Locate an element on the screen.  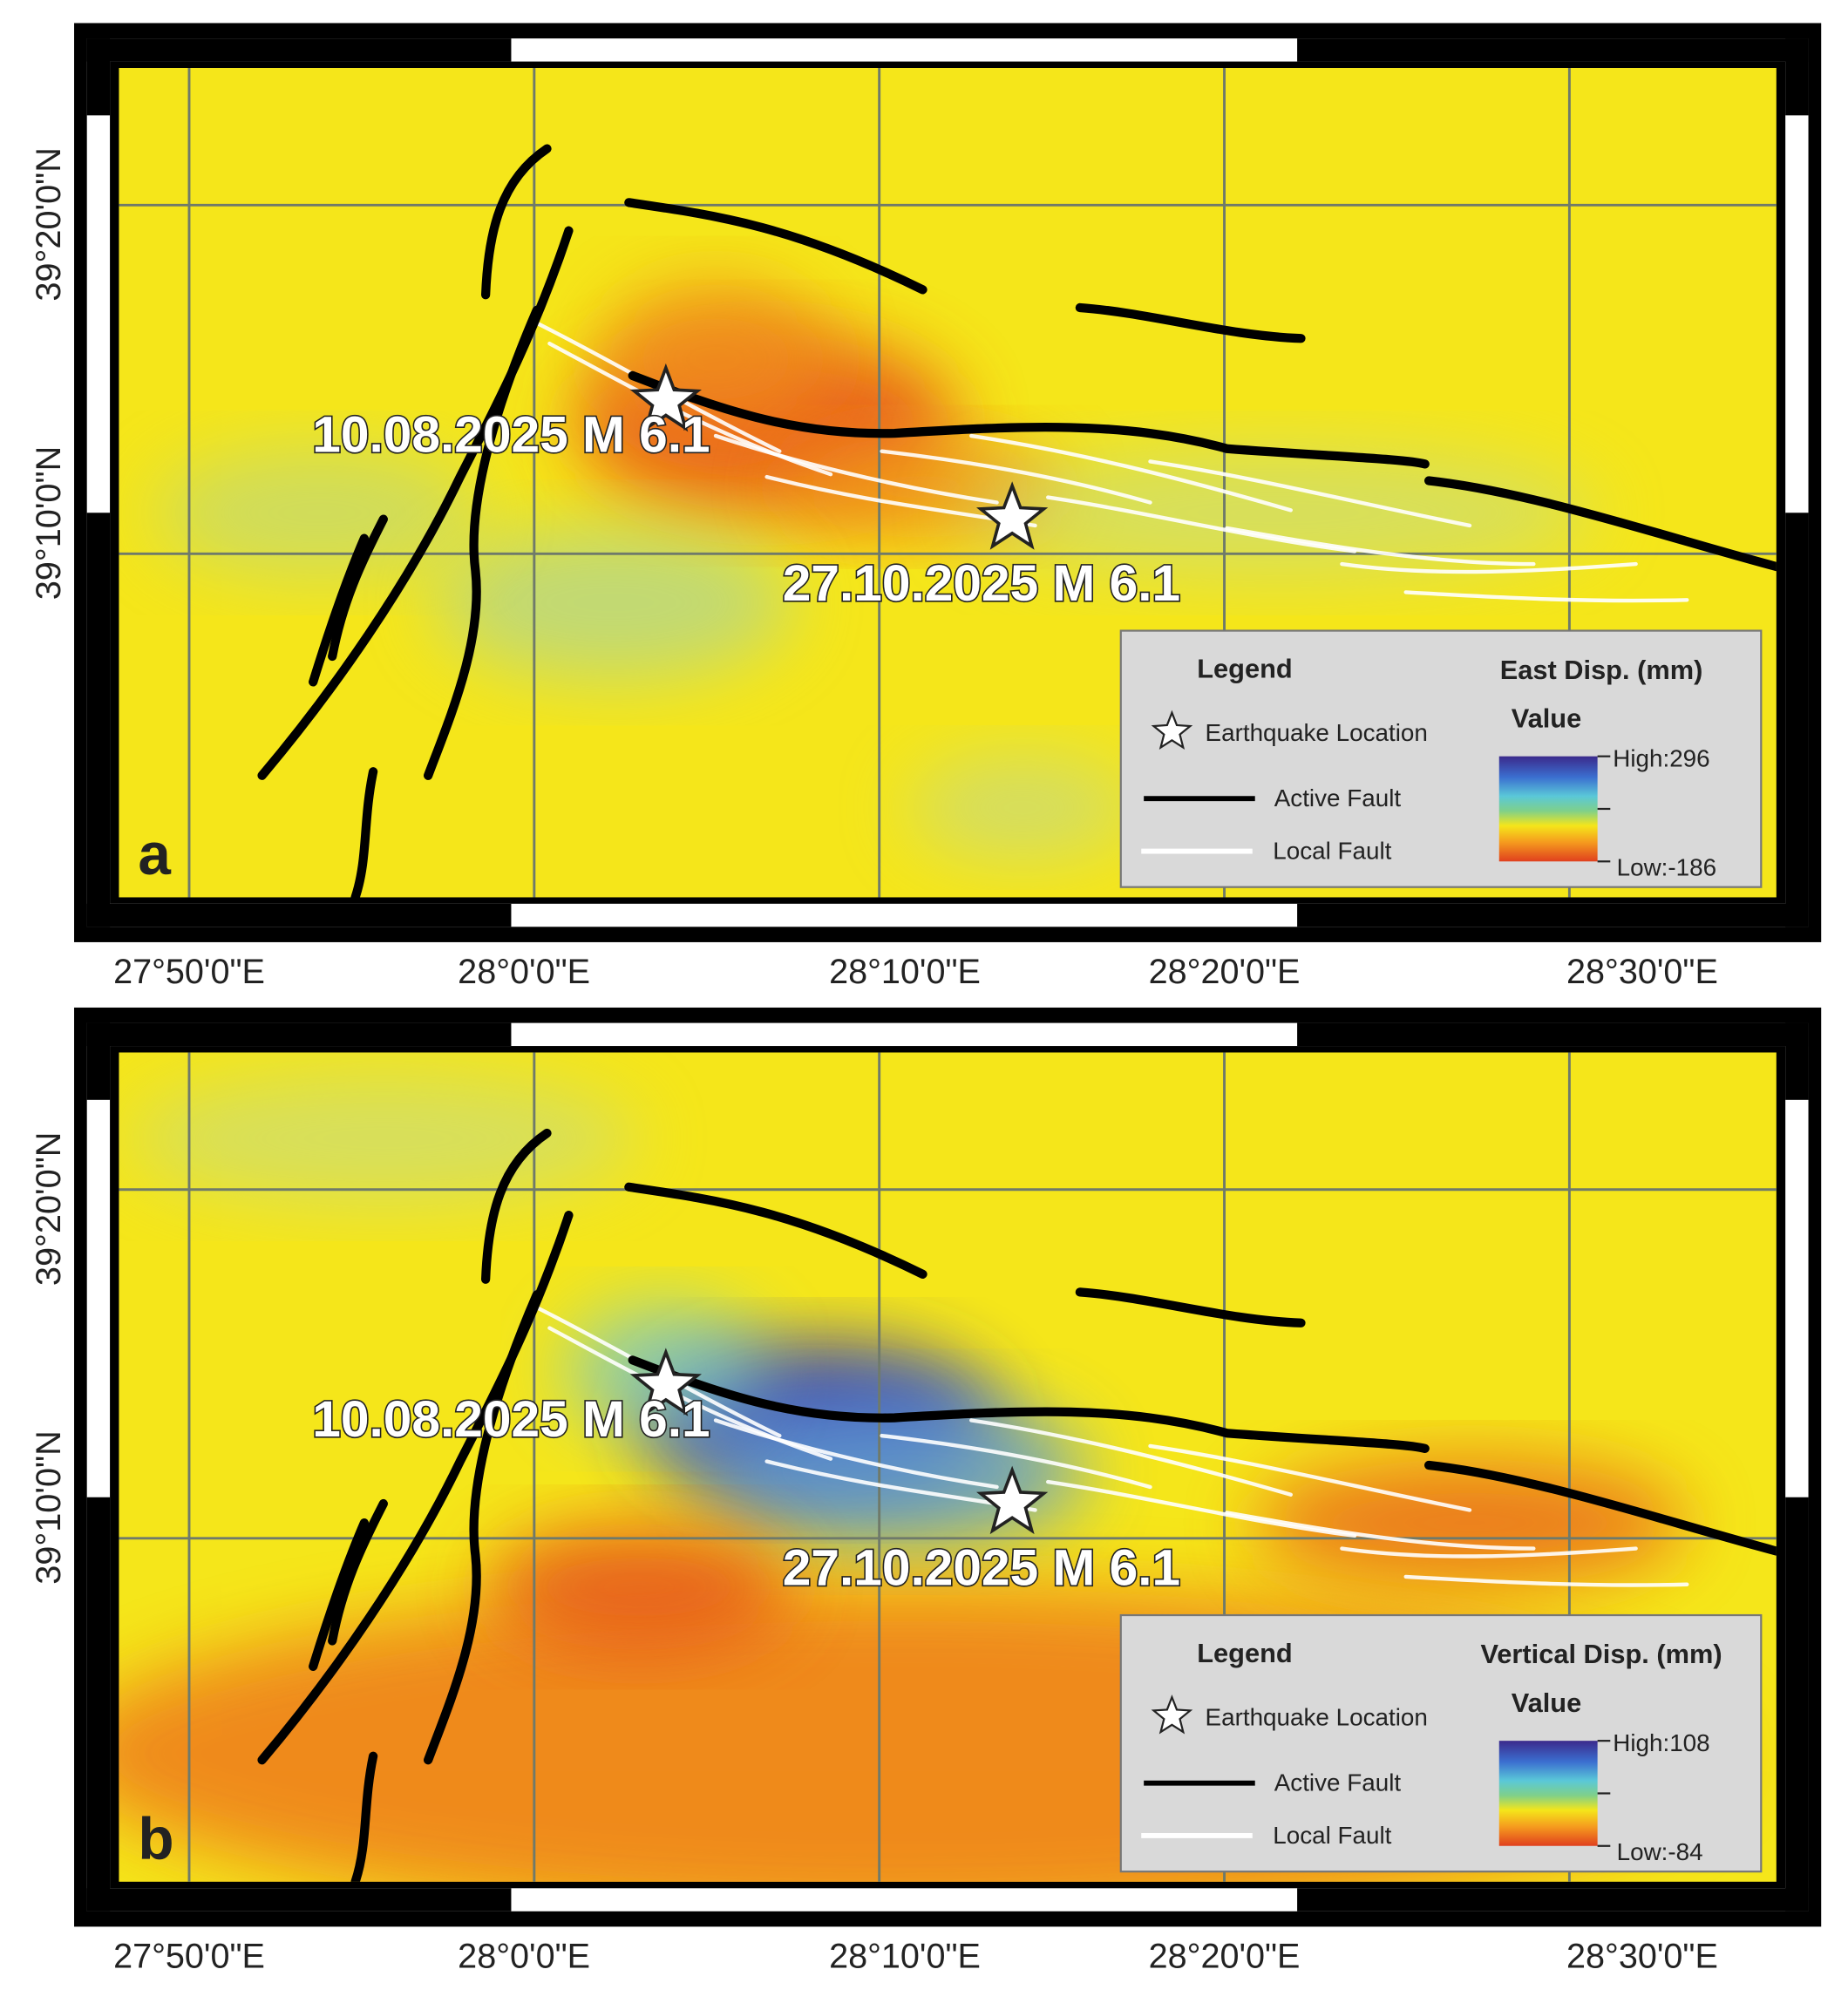
colorbar-title: Vertical Disp. (mm) is located at coordinates (1601, 1654).